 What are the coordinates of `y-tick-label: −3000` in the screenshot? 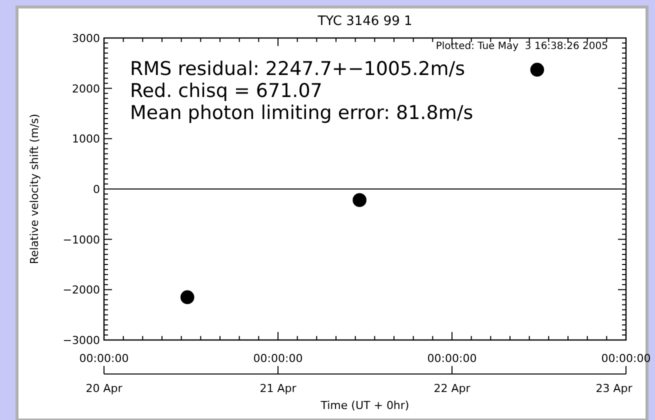 It's located at (81, 340).